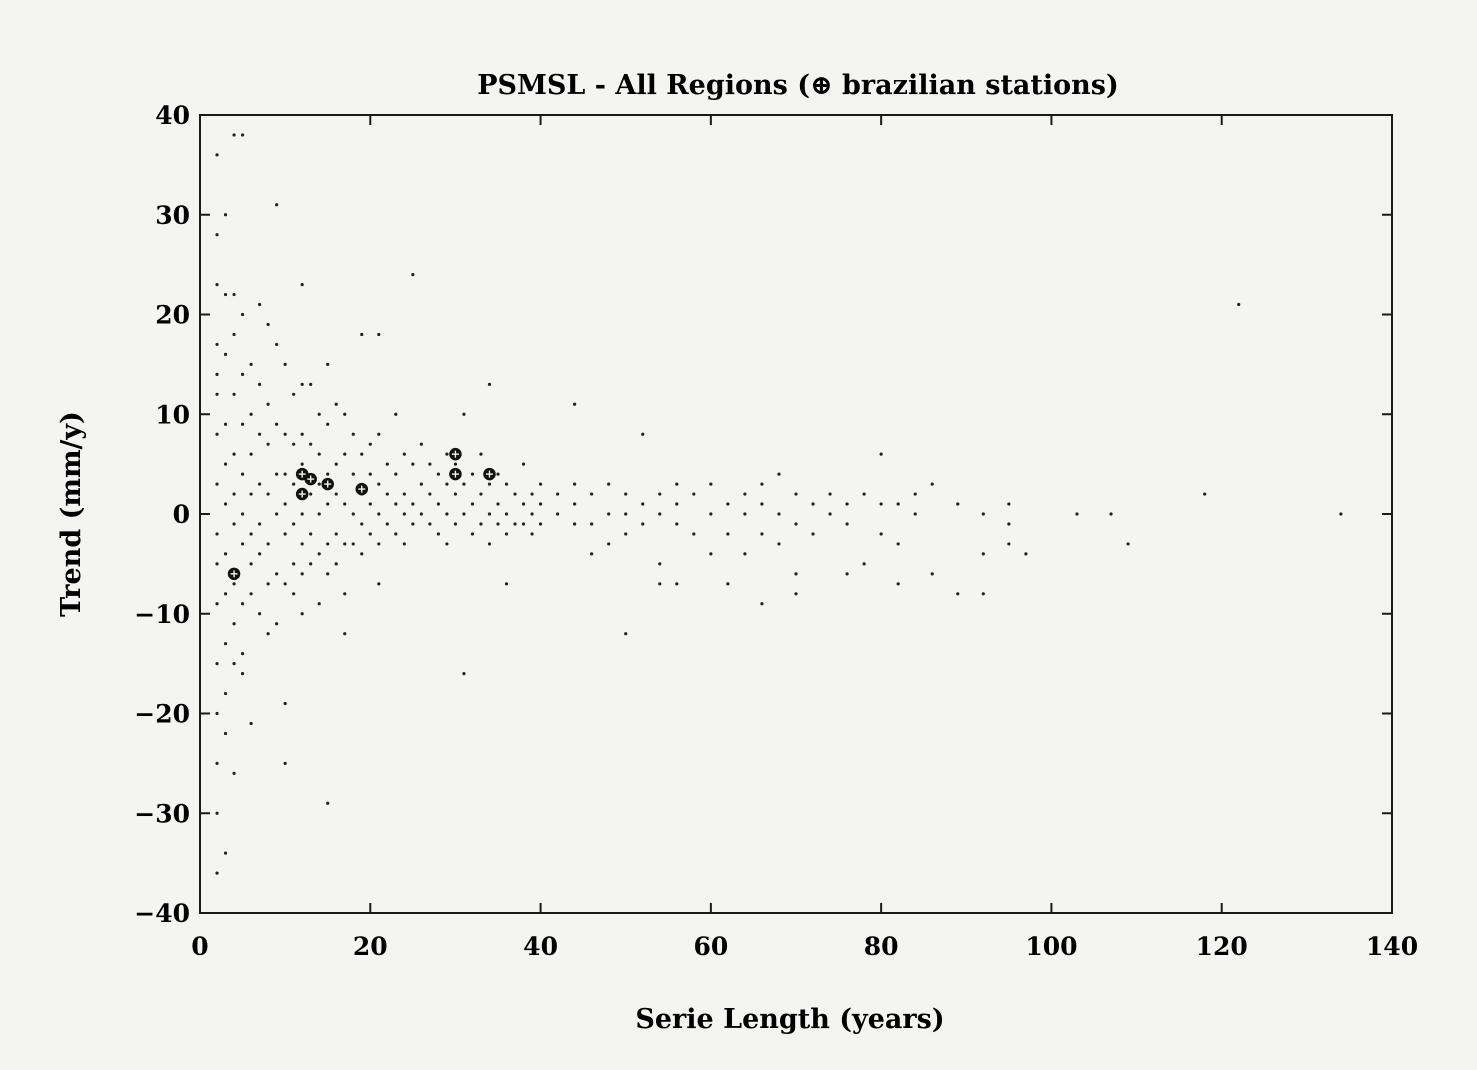  Describe the element at coordinates (172, 115) in the screenshot. I see `y-tick-label: 40` at that location.